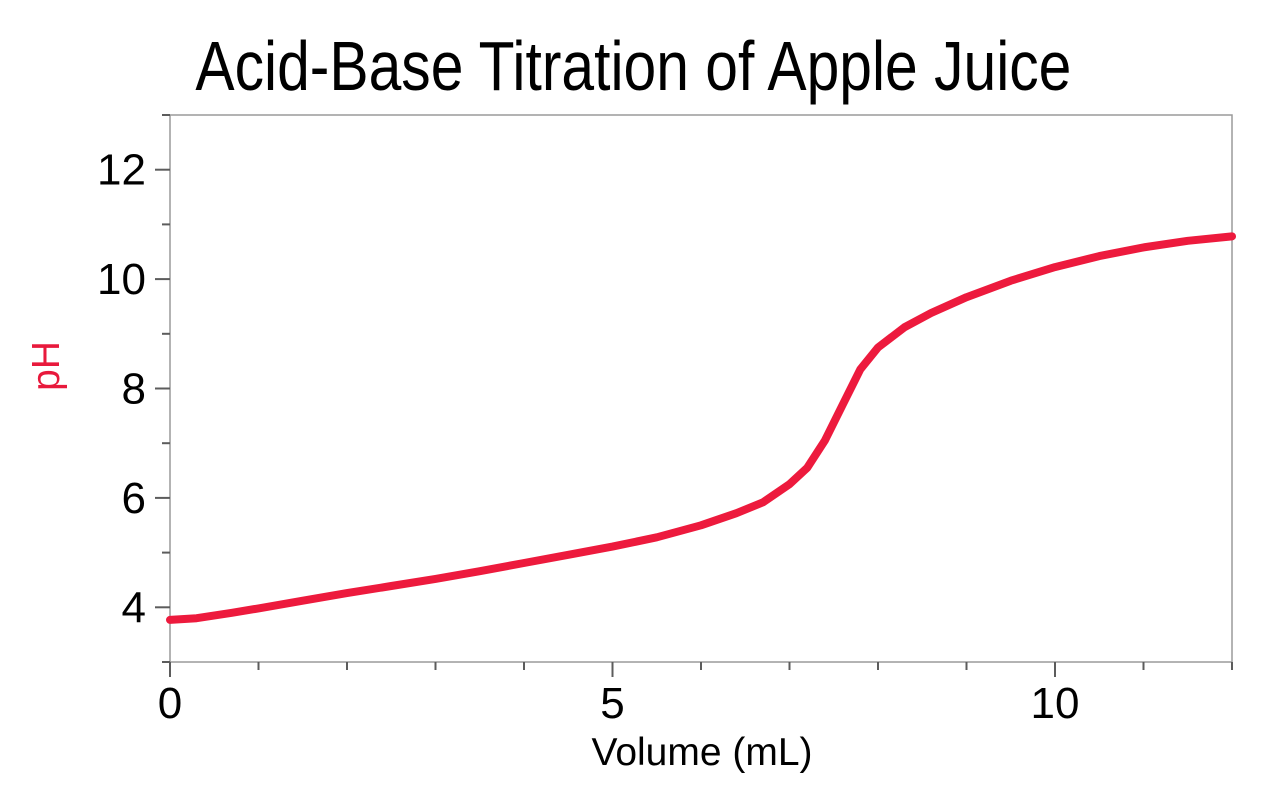  I want to click on y-axis-title: pH, so click(46, 366).